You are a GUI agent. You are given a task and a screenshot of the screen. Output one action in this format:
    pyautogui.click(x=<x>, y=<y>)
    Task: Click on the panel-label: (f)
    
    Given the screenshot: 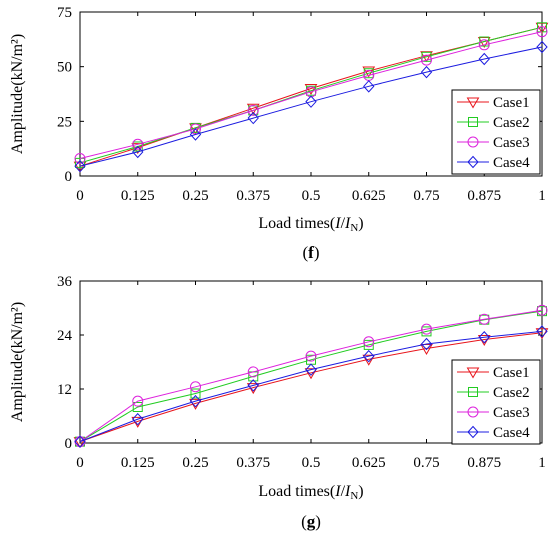 What is the action you would take?
    pyautogui.click(x=310, y=252)
    